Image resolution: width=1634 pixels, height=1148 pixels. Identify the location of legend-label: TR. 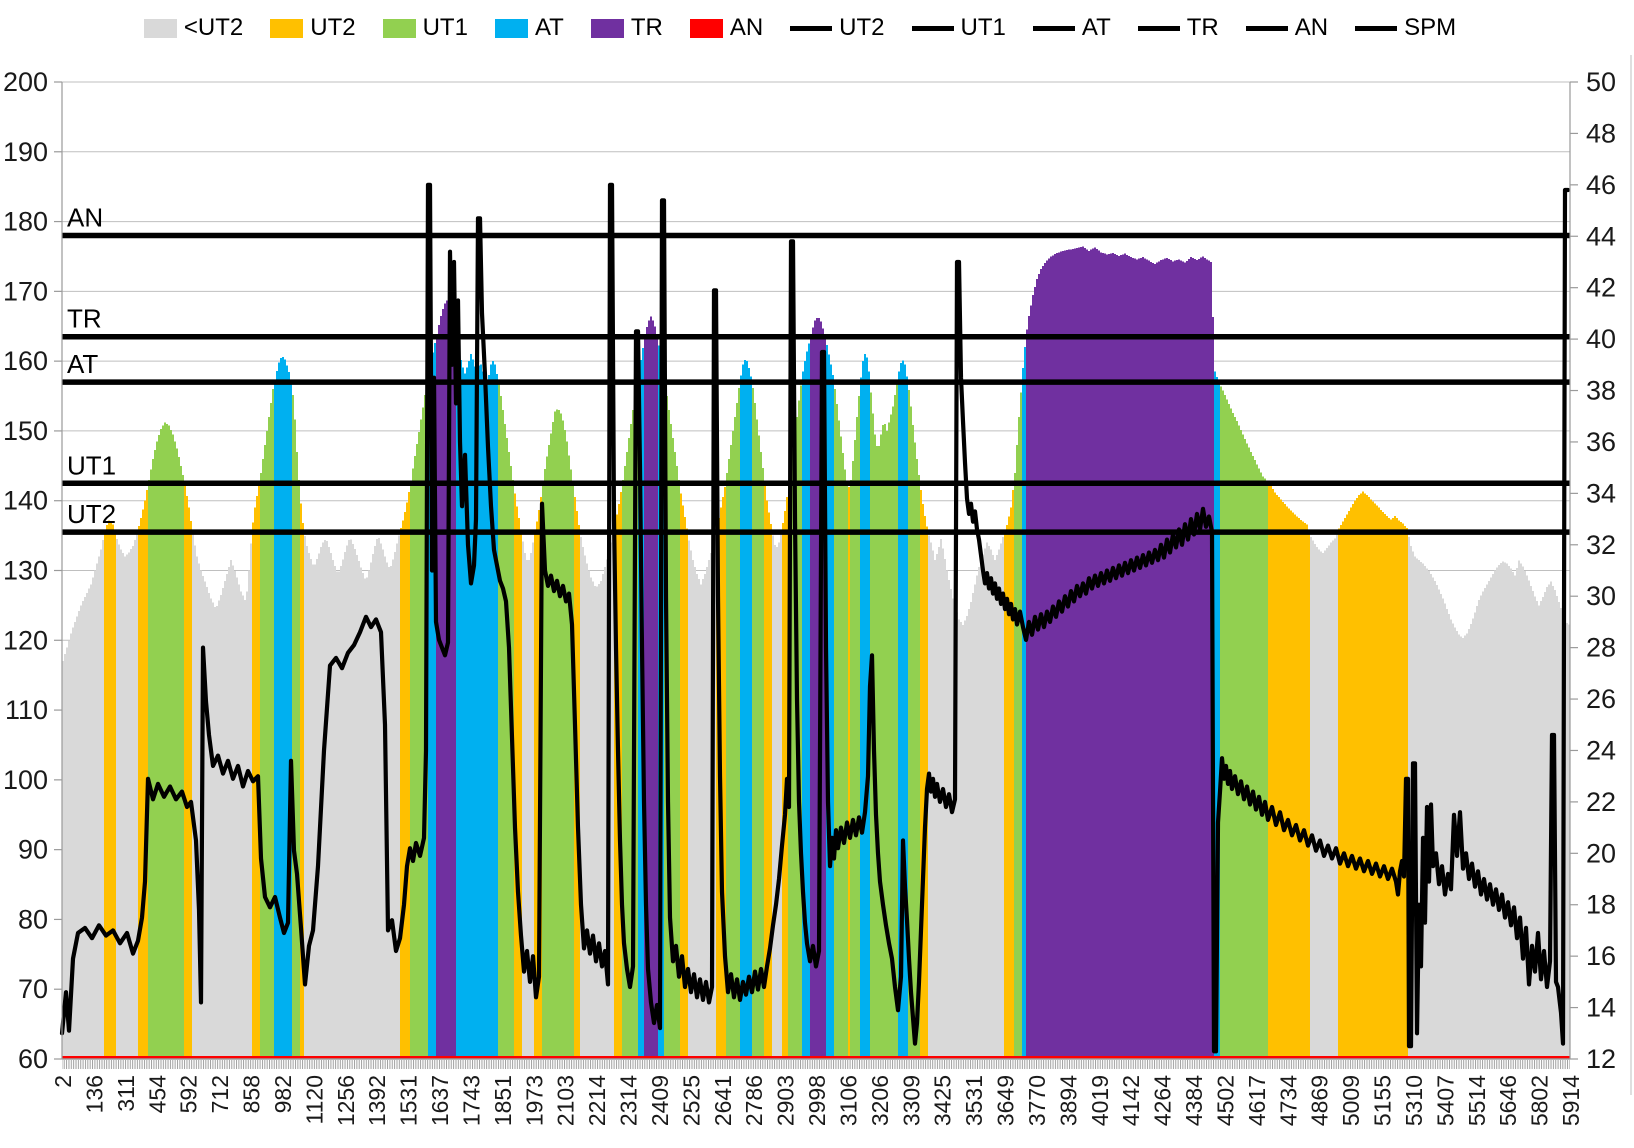
(1202, 27).